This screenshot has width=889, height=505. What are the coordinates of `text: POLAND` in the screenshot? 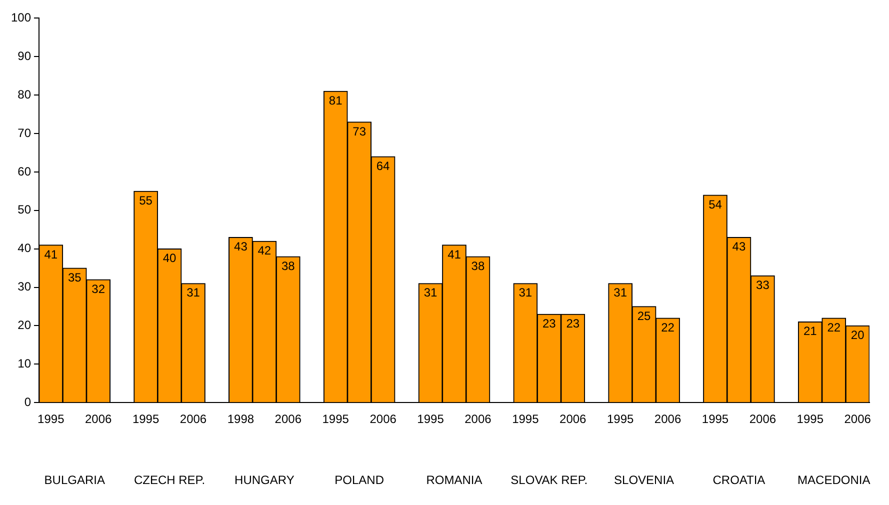 It's located at (359, 479).